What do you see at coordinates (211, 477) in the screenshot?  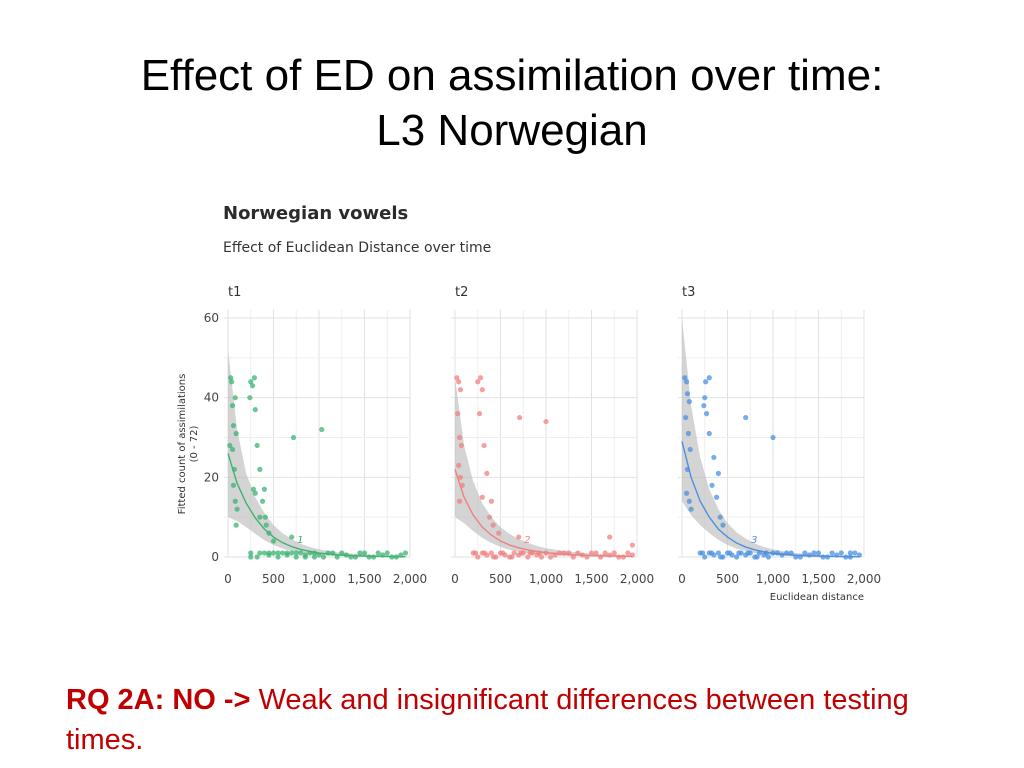 I see `y-tick-label: 20` at bounding box center [211, 477].